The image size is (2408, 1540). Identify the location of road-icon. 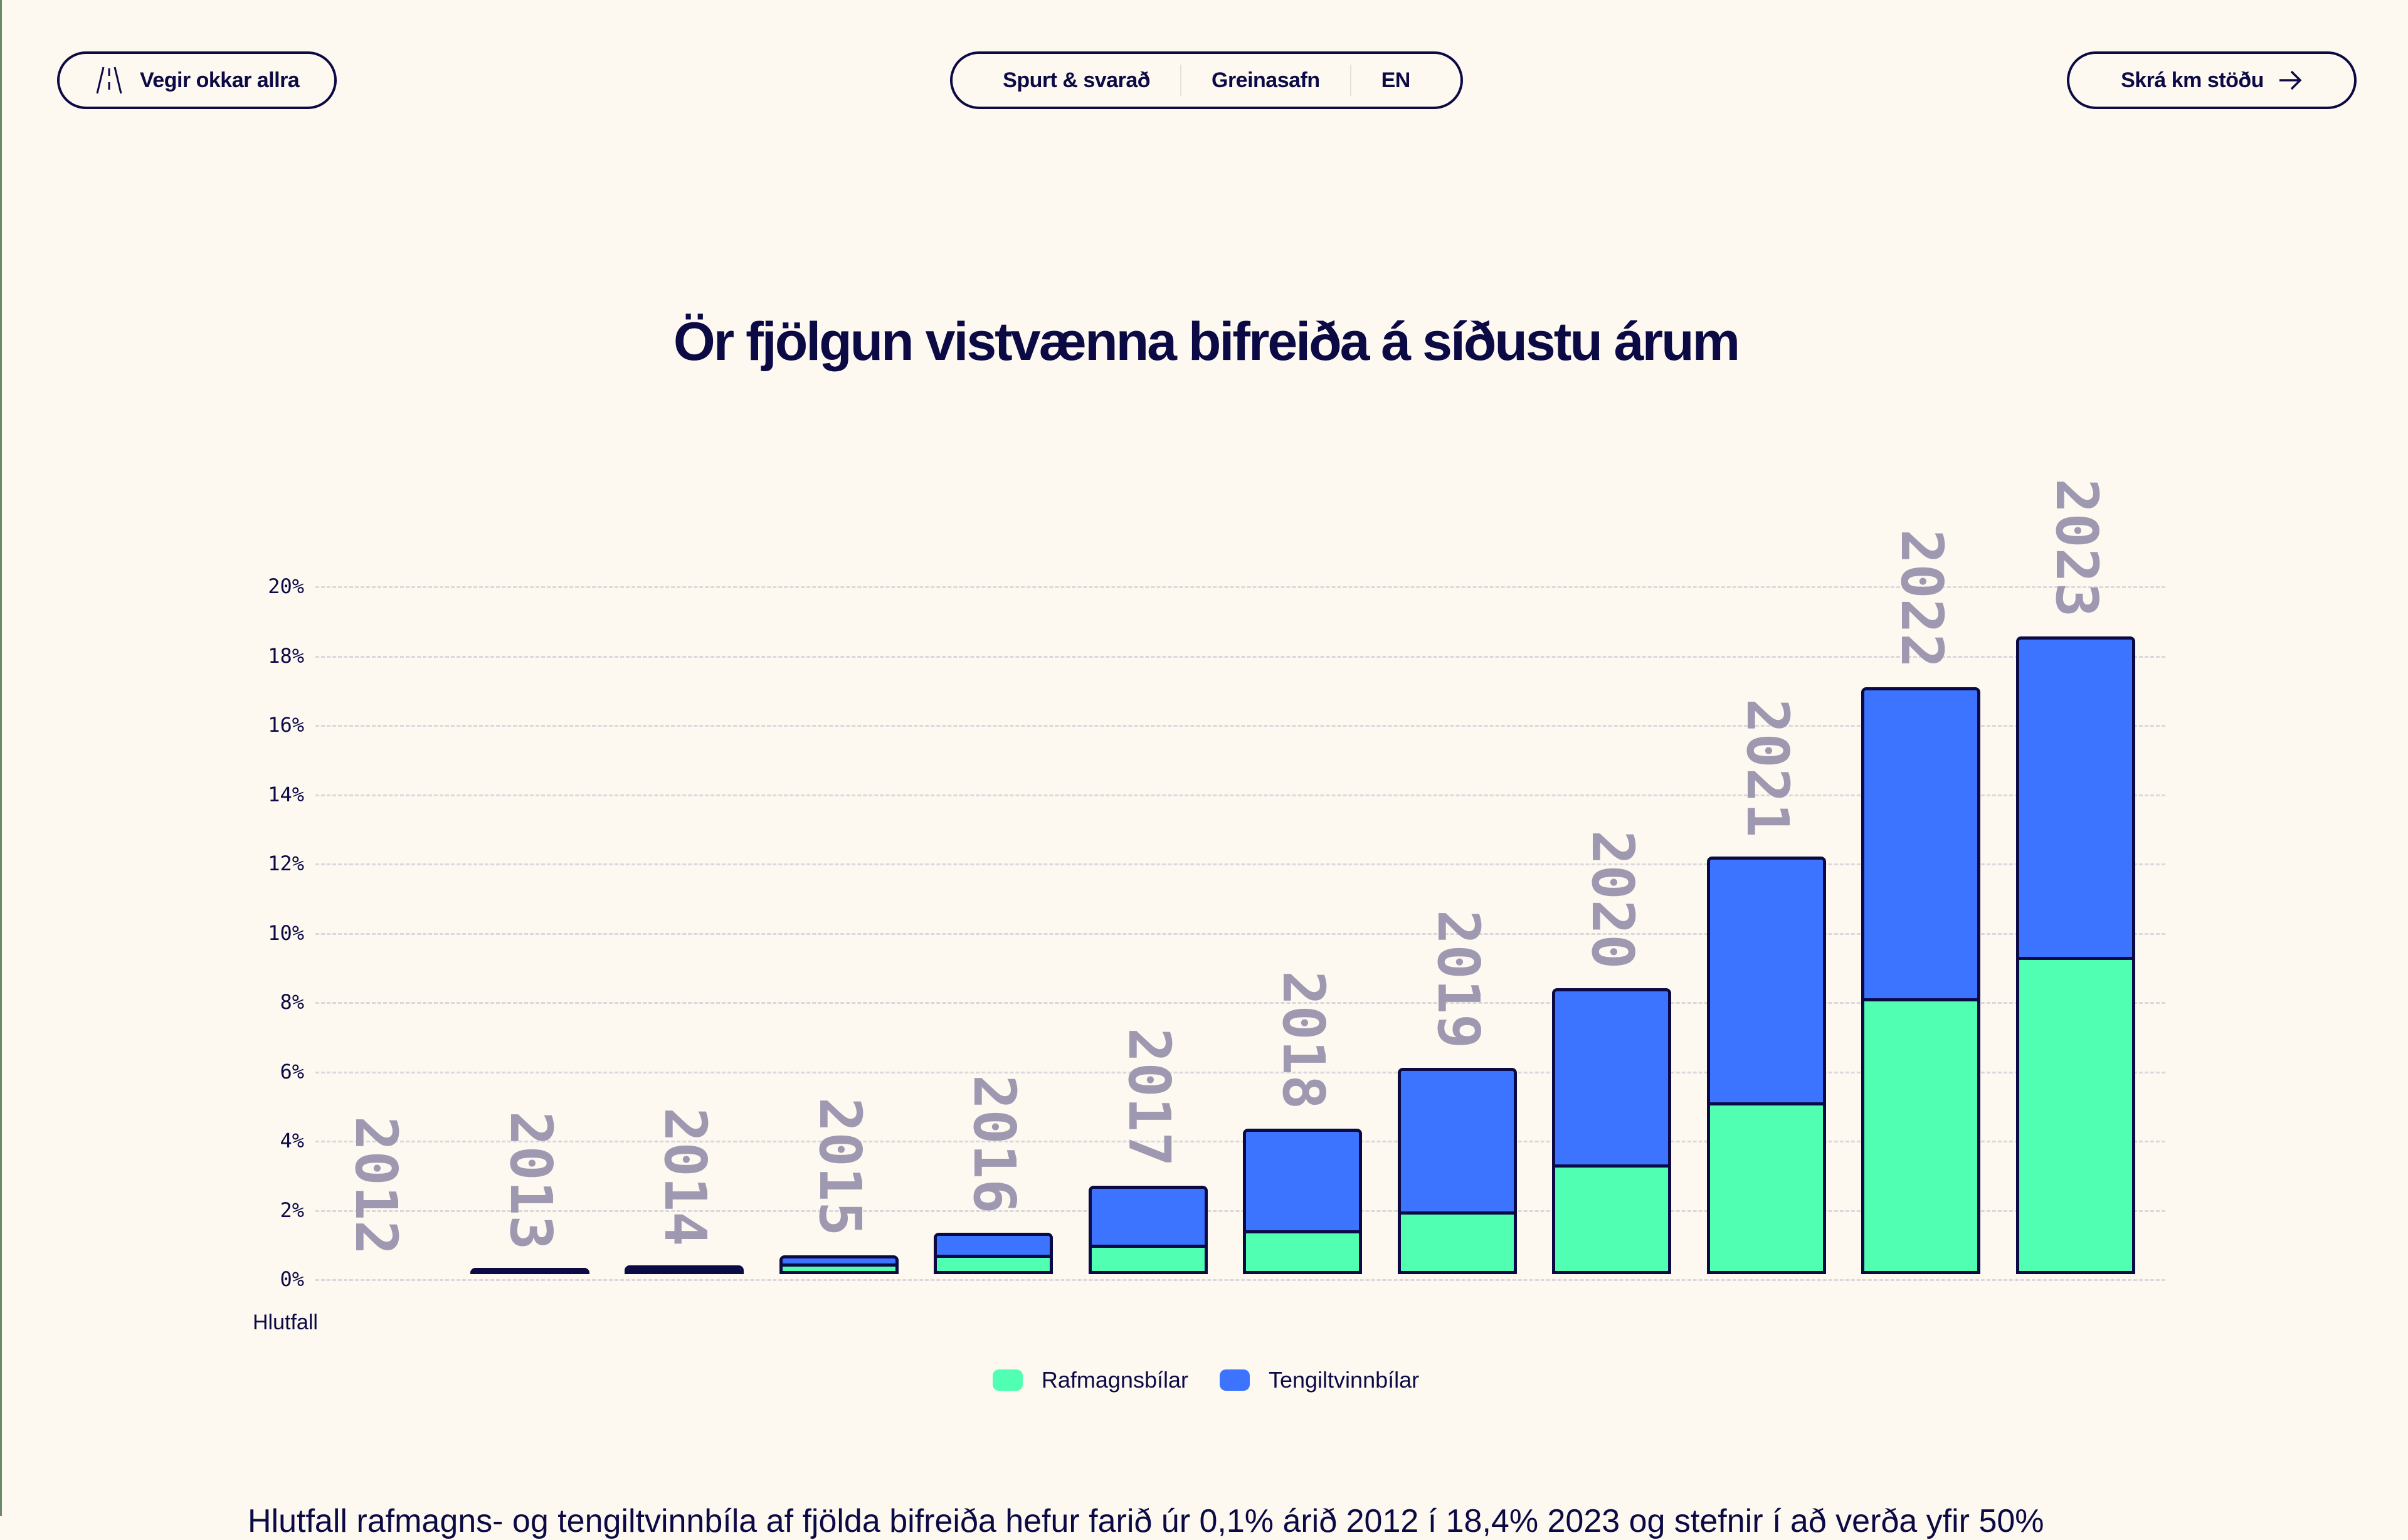
(109, 80).